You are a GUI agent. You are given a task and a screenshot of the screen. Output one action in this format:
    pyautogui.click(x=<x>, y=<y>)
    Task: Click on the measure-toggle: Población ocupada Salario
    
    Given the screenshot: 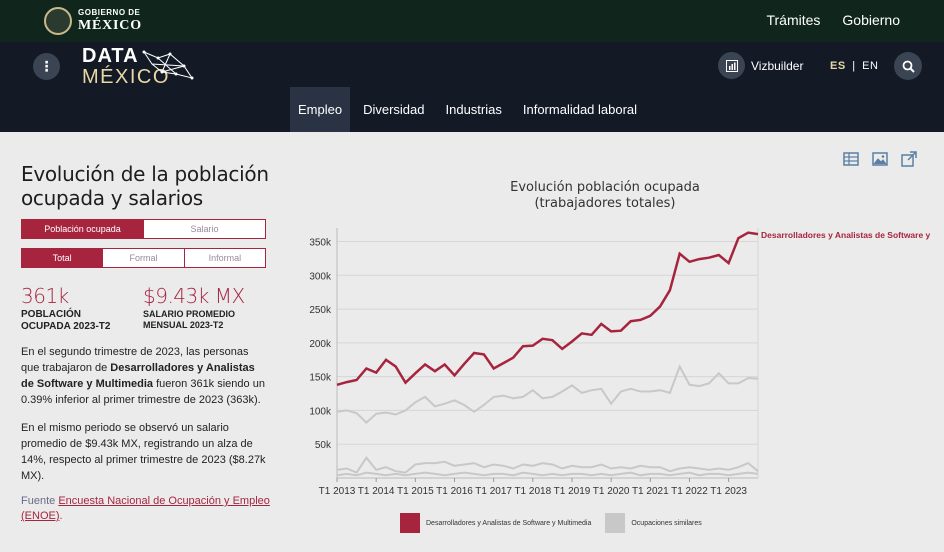 What is the action you would take?
    pyautogui.click(x=143, y=229)
    